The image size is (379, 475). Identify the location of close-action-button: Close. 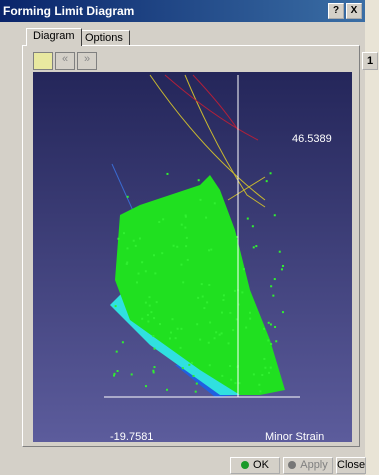
(351, 465).